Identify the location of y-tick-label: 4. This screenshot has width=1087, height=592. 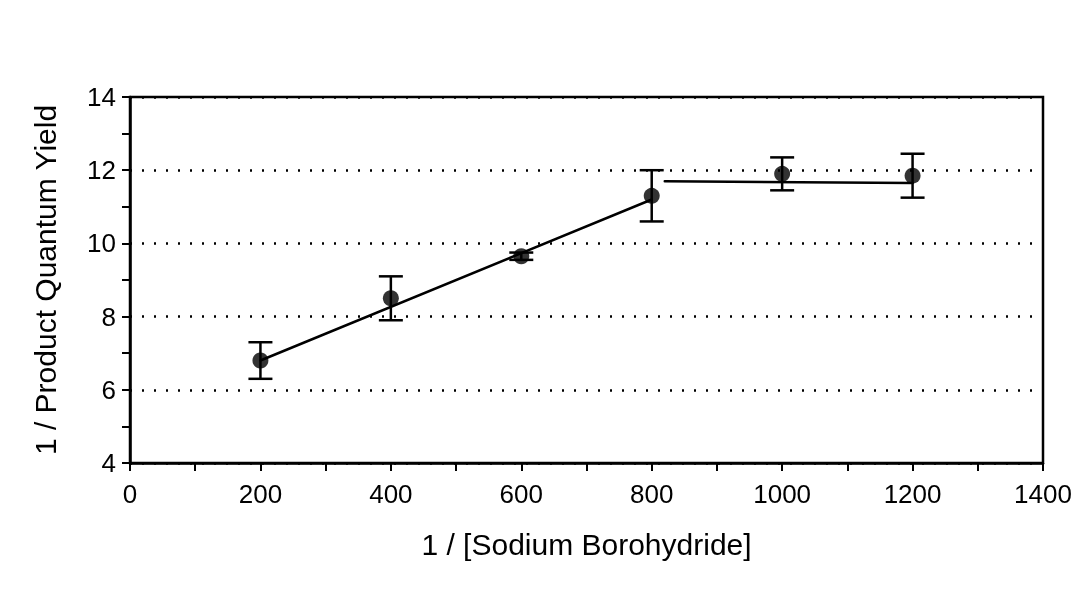
(108, 463).